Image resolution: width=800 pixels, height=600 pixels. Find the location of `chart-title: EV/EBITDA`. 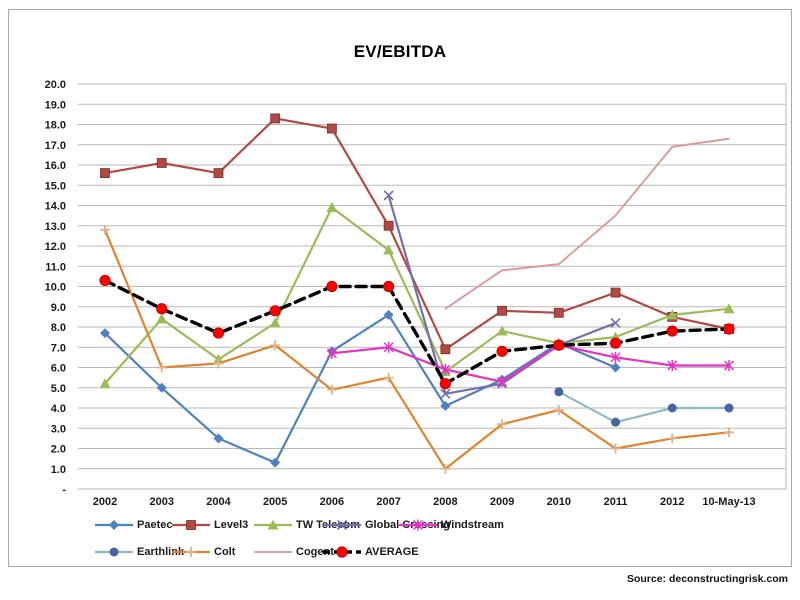

chart-title: EV/EBITDA is located at coordinates (400, 51).